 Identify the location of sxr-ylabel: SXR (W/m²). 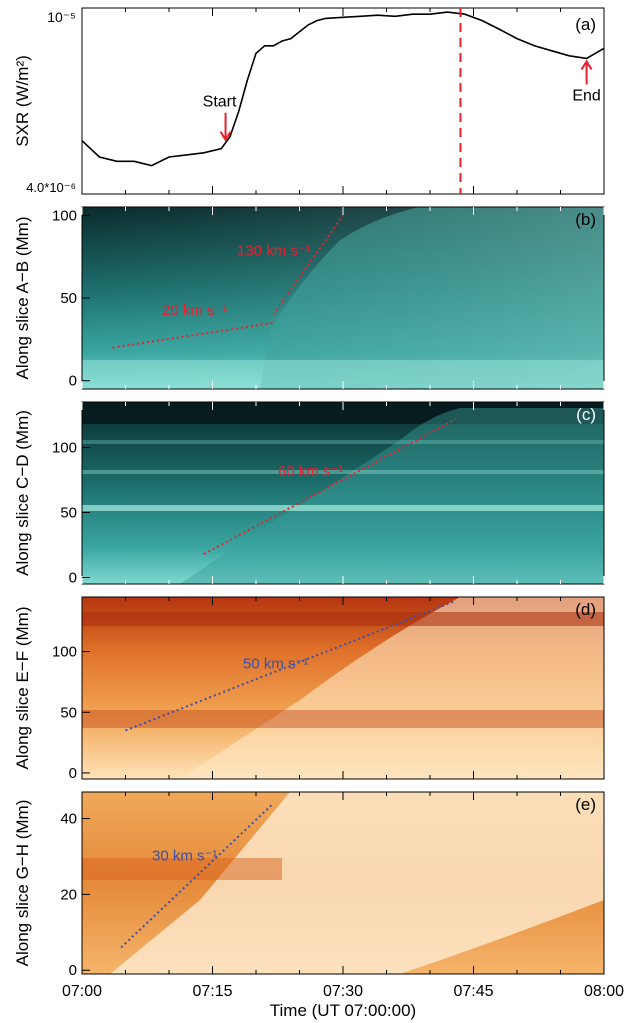
(22, 101).